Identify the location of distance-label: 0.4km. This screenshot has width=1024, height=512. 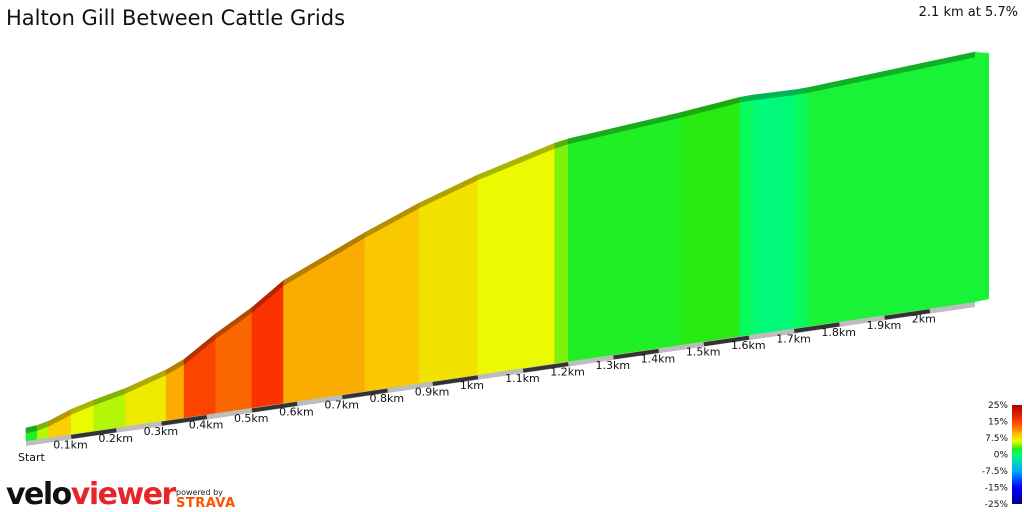
(206, 425).